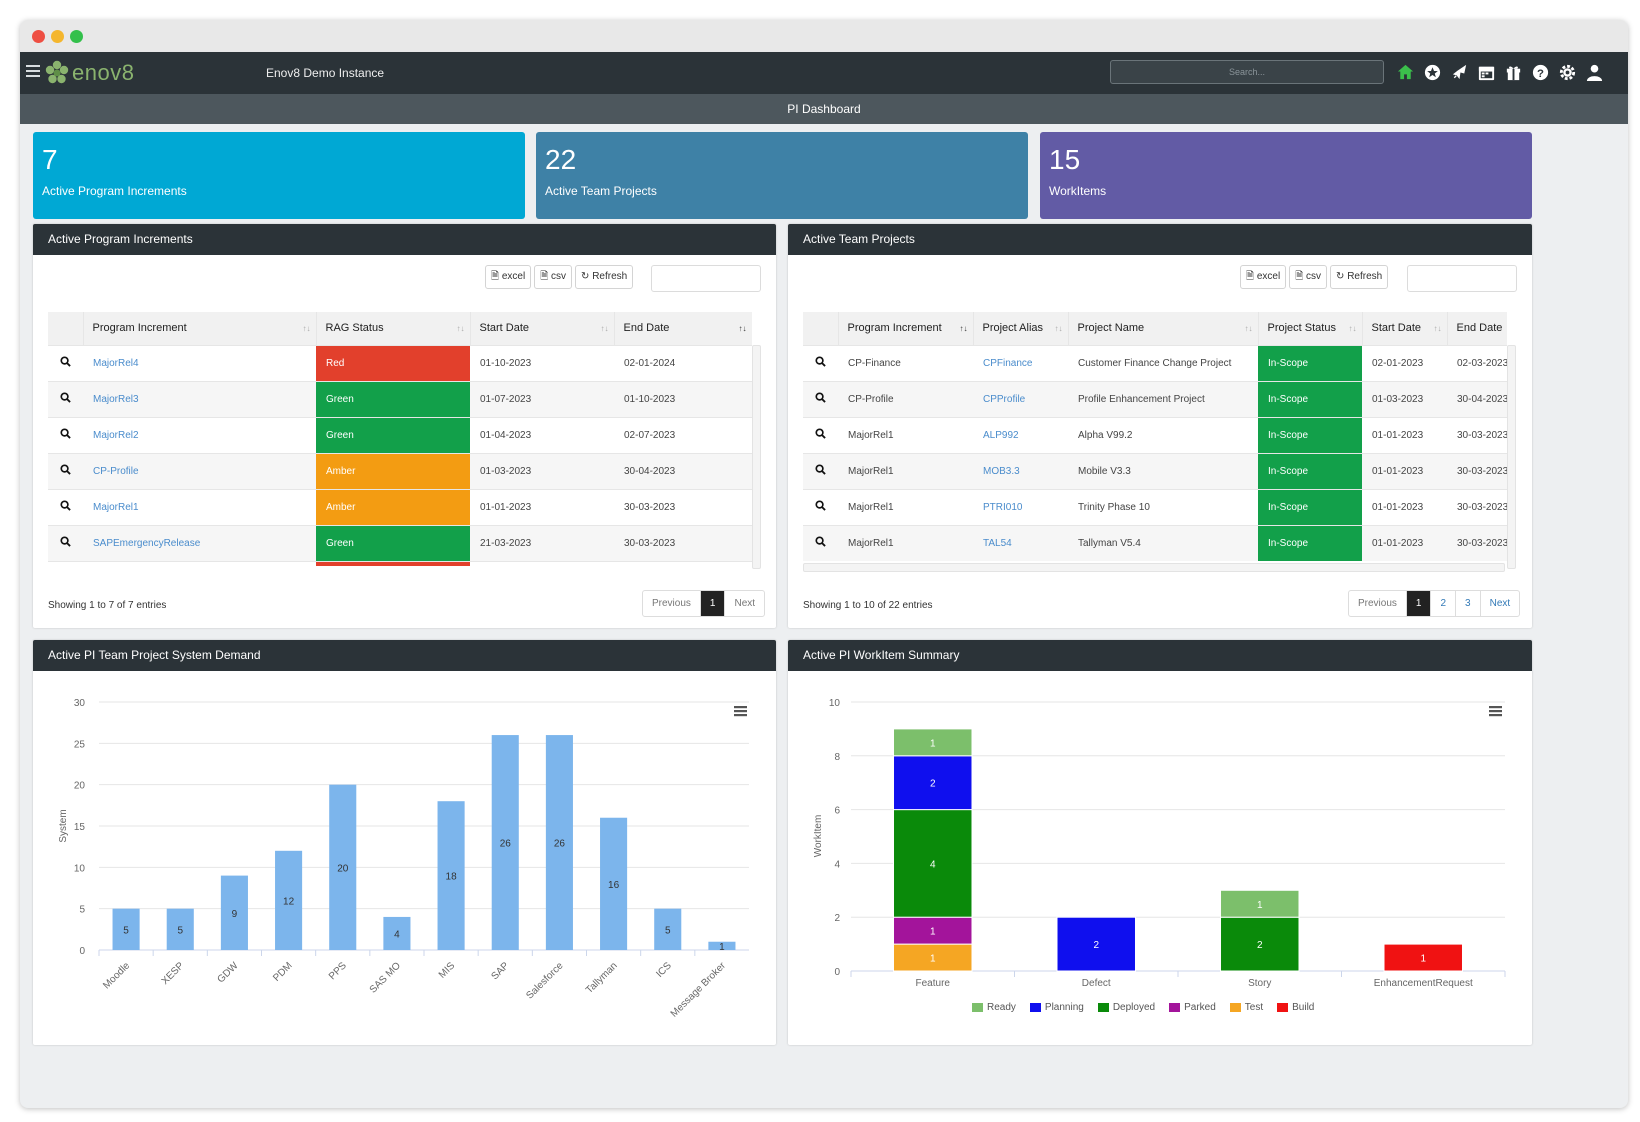 The image size is (1640, 1122). Describe the element at coordinates (782, 175) in the screenshot. I see `tile-active-team-projects: 22 Active Team Projects` at that location.